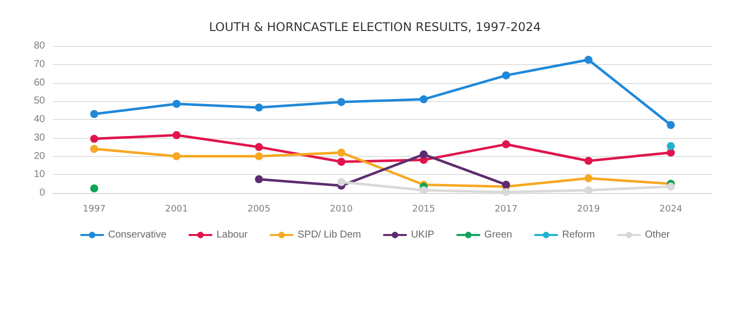  I want to click on x-tick-label: 2001, so click(176, 209).